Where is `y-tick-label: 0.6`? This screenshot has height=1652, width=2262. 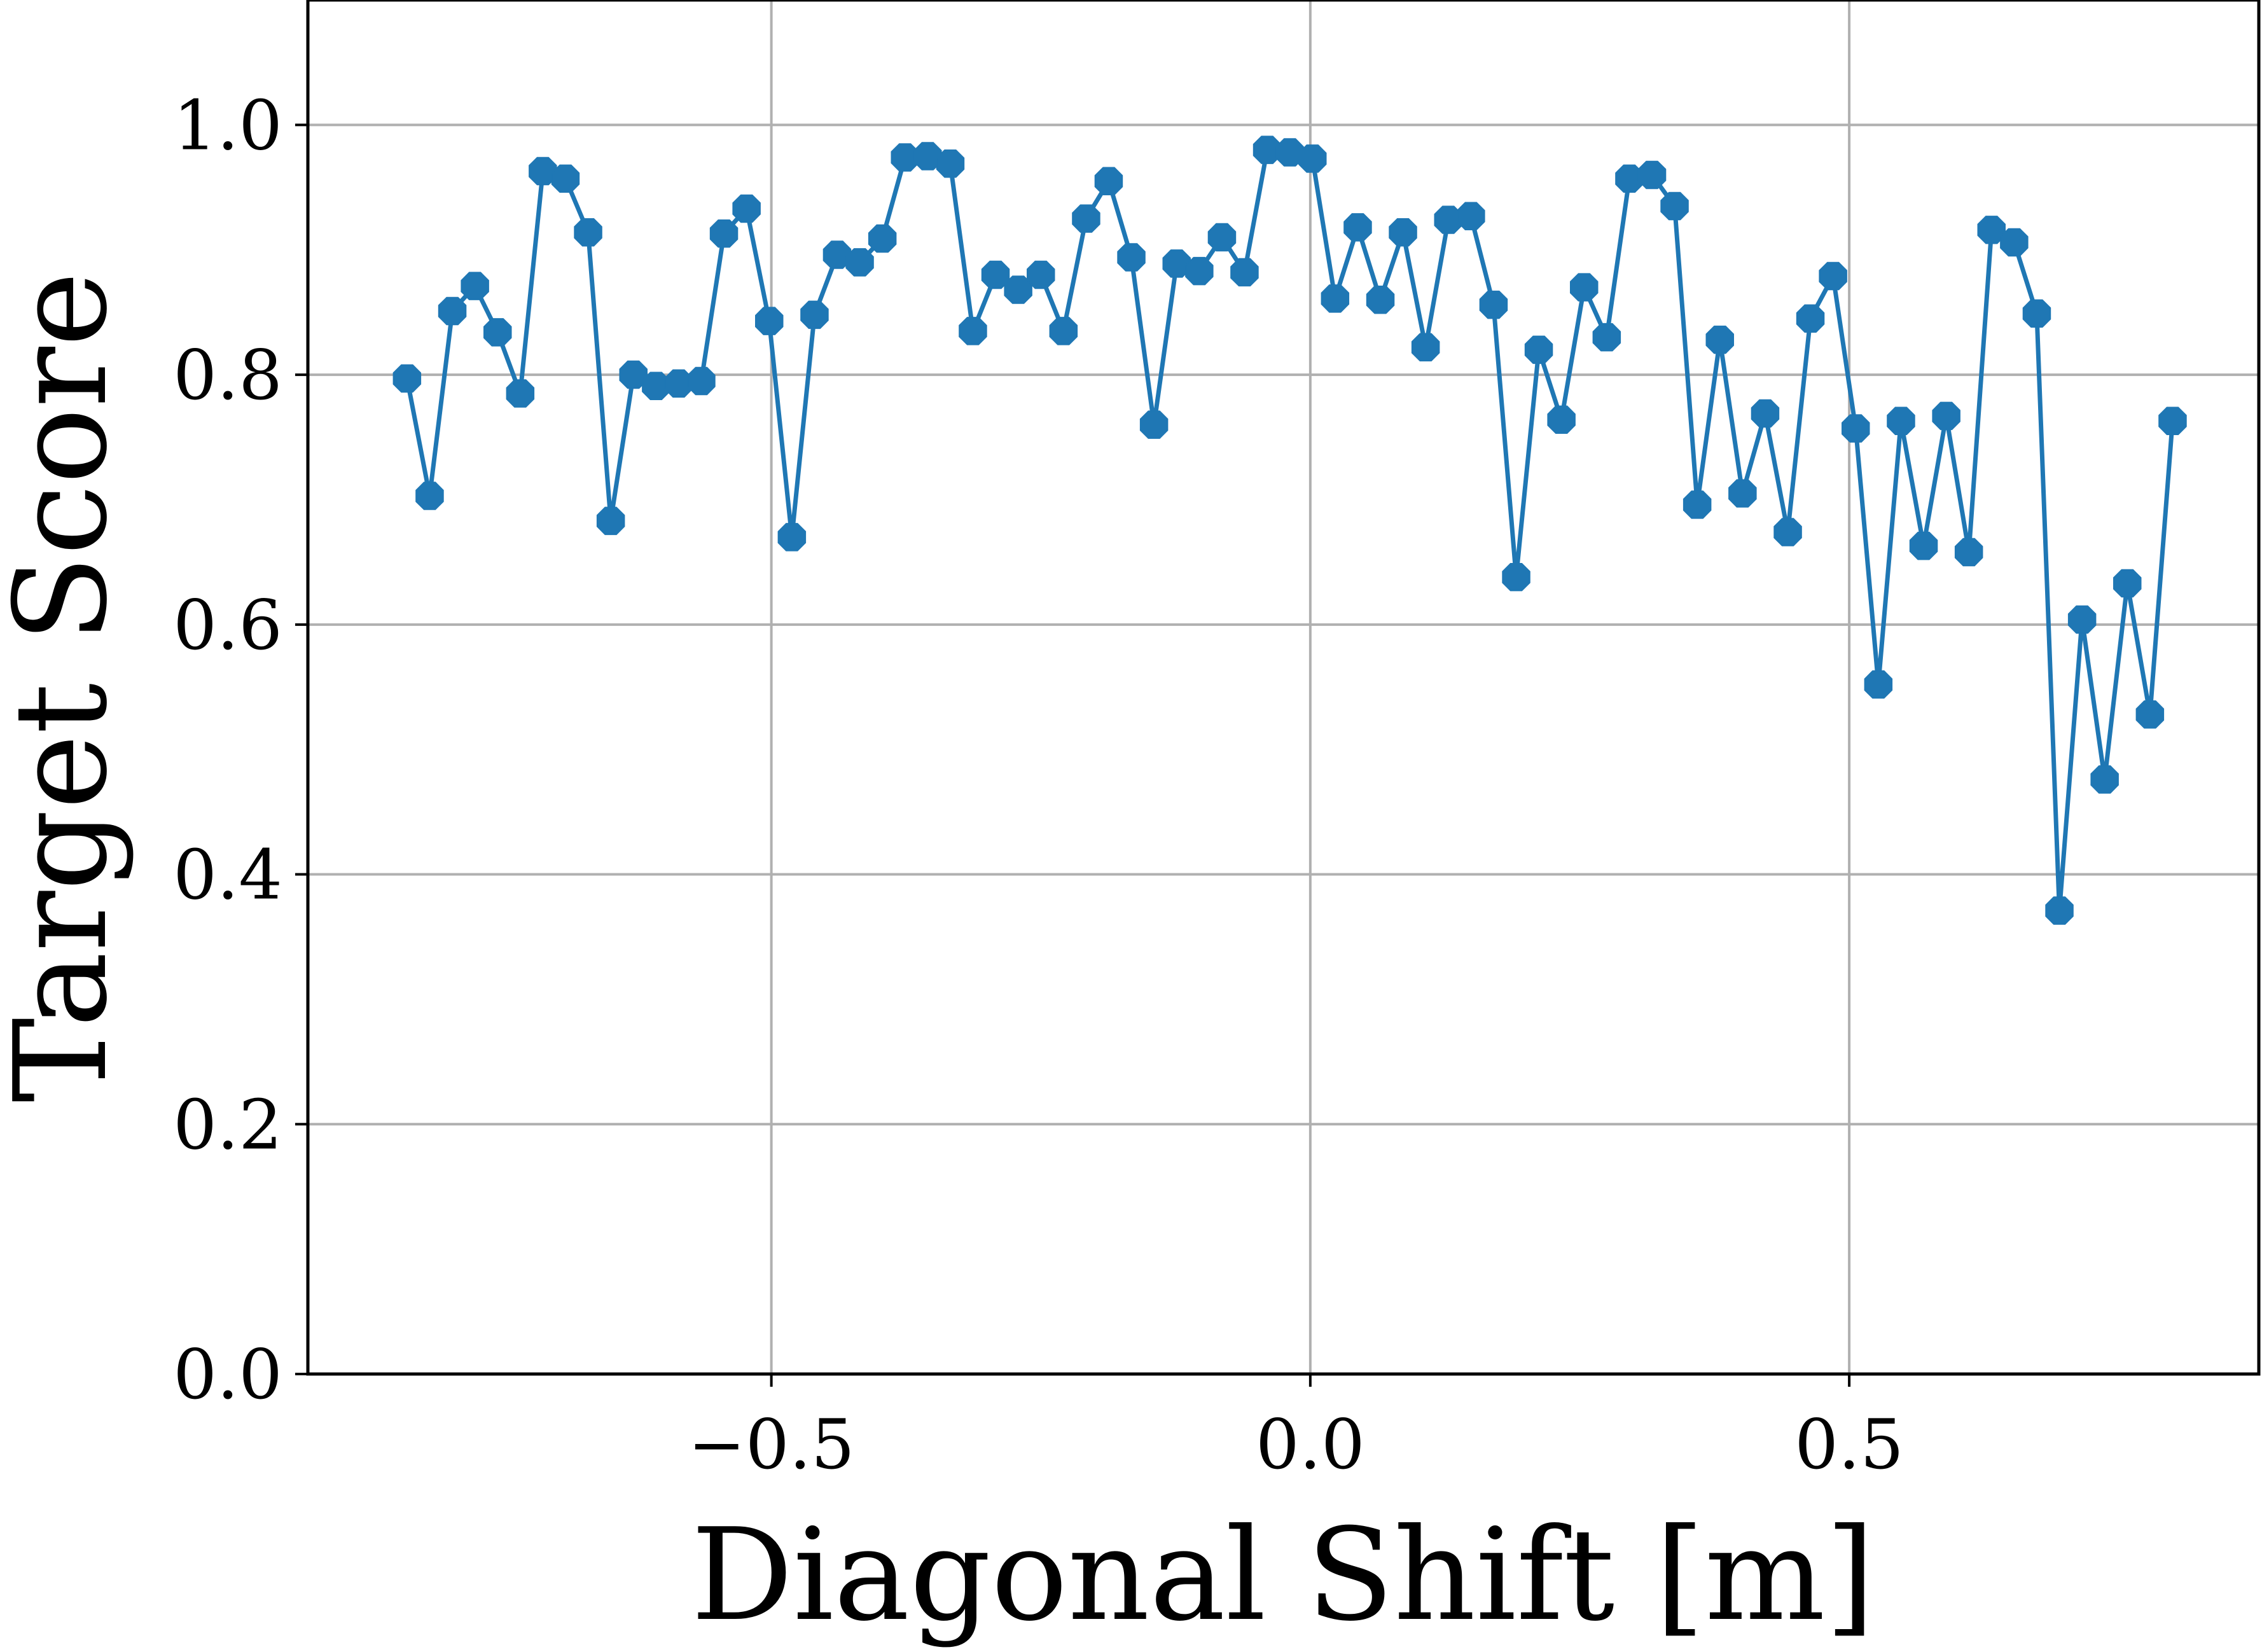
y-tick-label: 0.6 is located at coordinates (227, 625).